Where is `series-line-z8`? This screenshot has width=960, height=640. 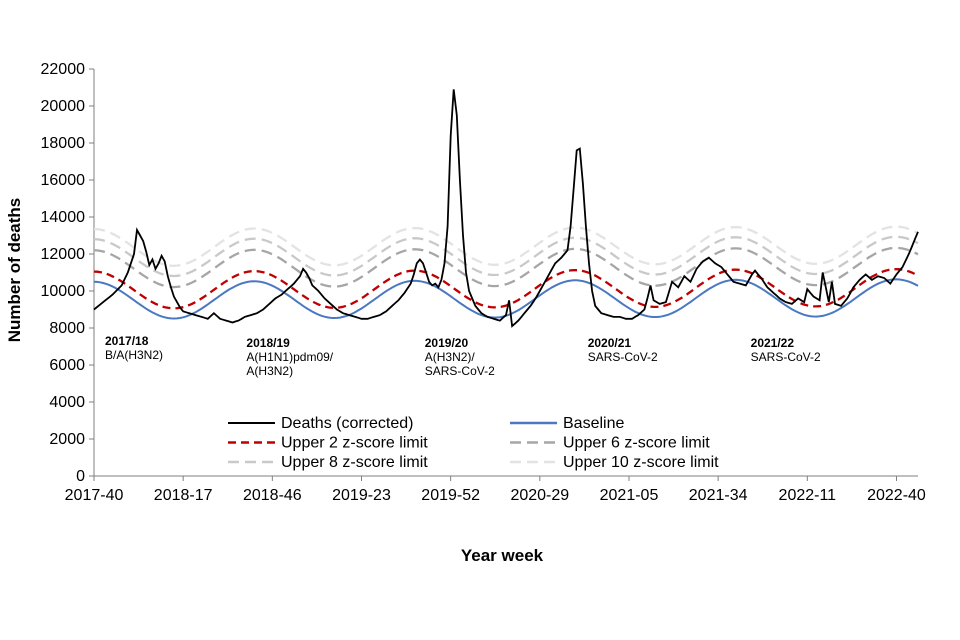
series-line-z8 is located at coordinates (506, 256).